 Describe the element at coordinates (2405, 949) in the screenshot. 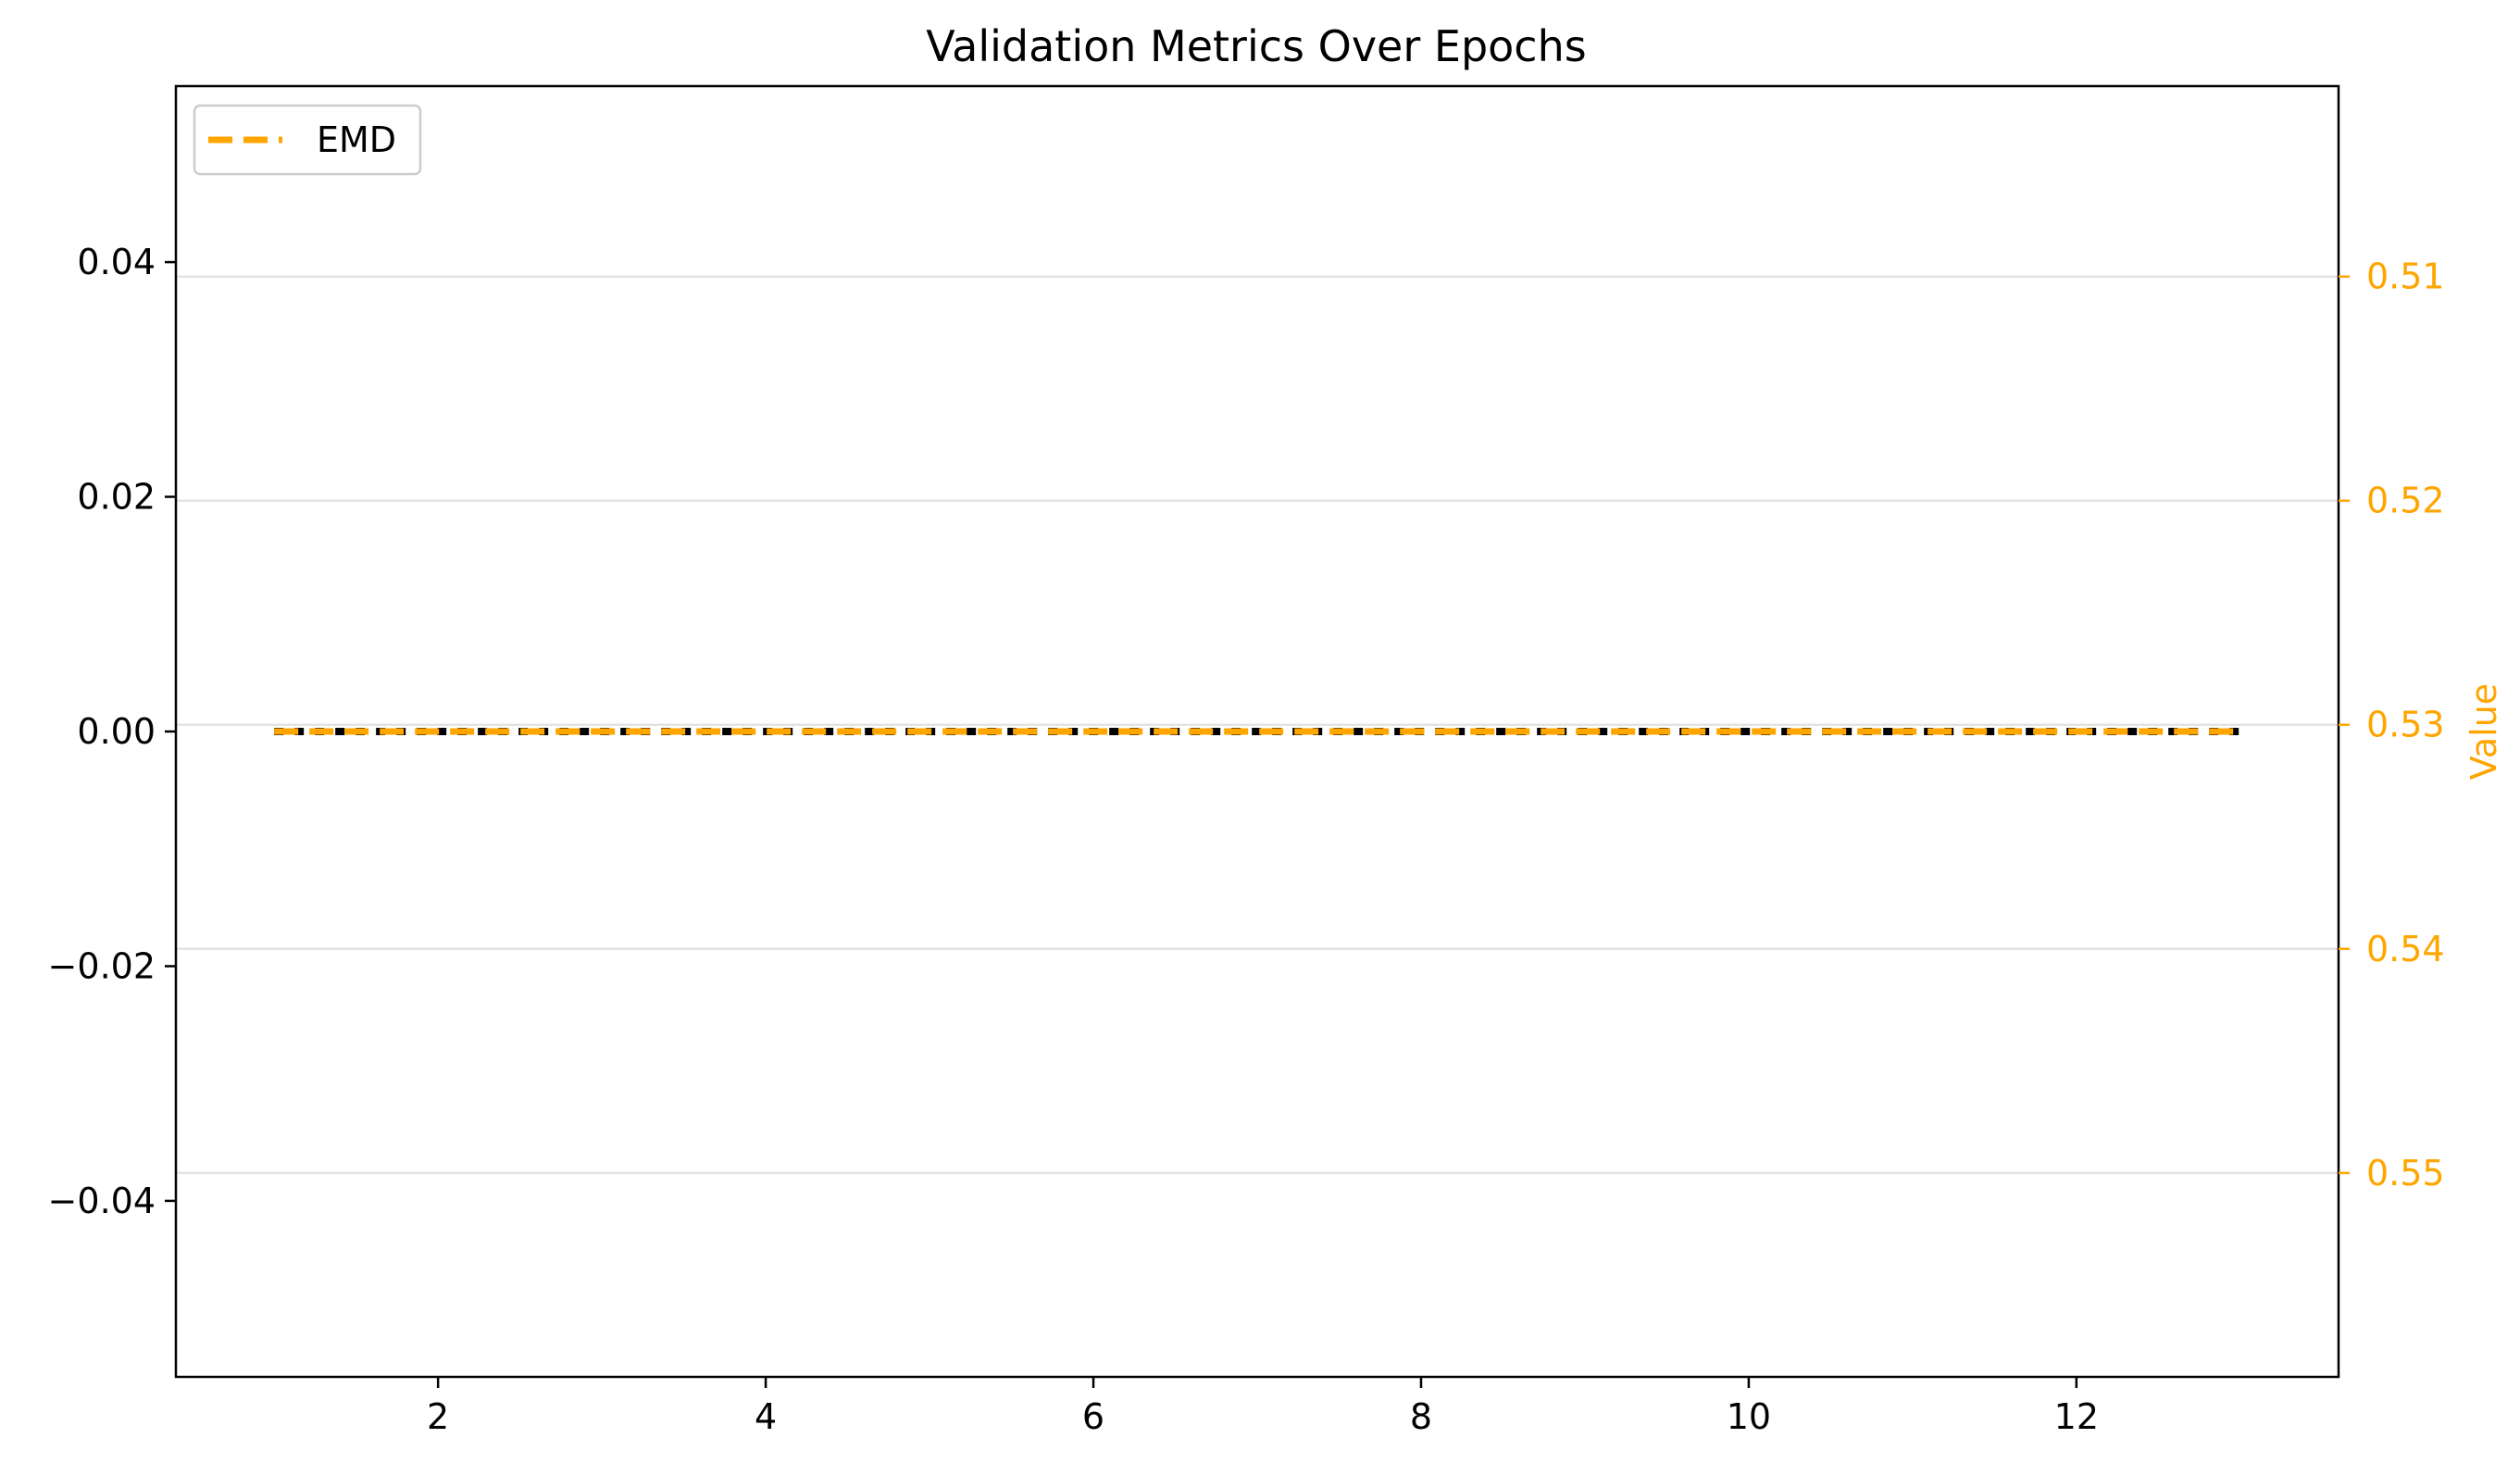

I see `right-y-tick-label-3: 0.54` at that location.